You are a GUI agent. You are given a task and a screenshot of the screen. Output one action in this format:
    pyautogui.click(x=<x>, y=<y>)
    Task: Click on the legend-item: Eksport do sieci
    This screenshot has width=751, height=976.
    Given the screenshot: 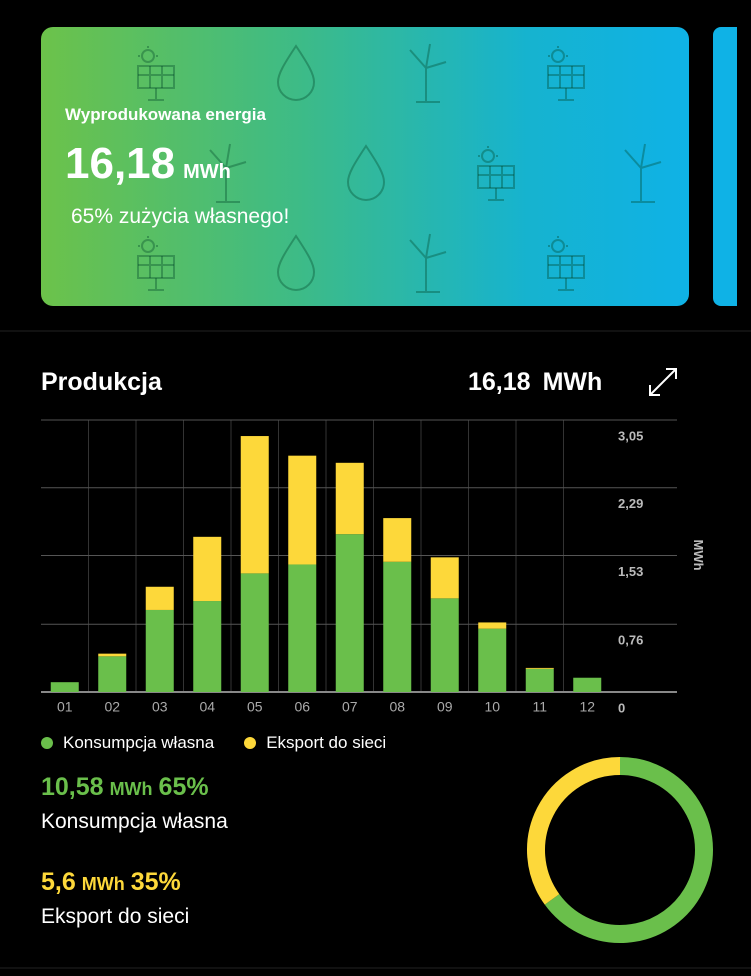 What is the action you would take?
    pyautogui.click(x=315, y=743)
    